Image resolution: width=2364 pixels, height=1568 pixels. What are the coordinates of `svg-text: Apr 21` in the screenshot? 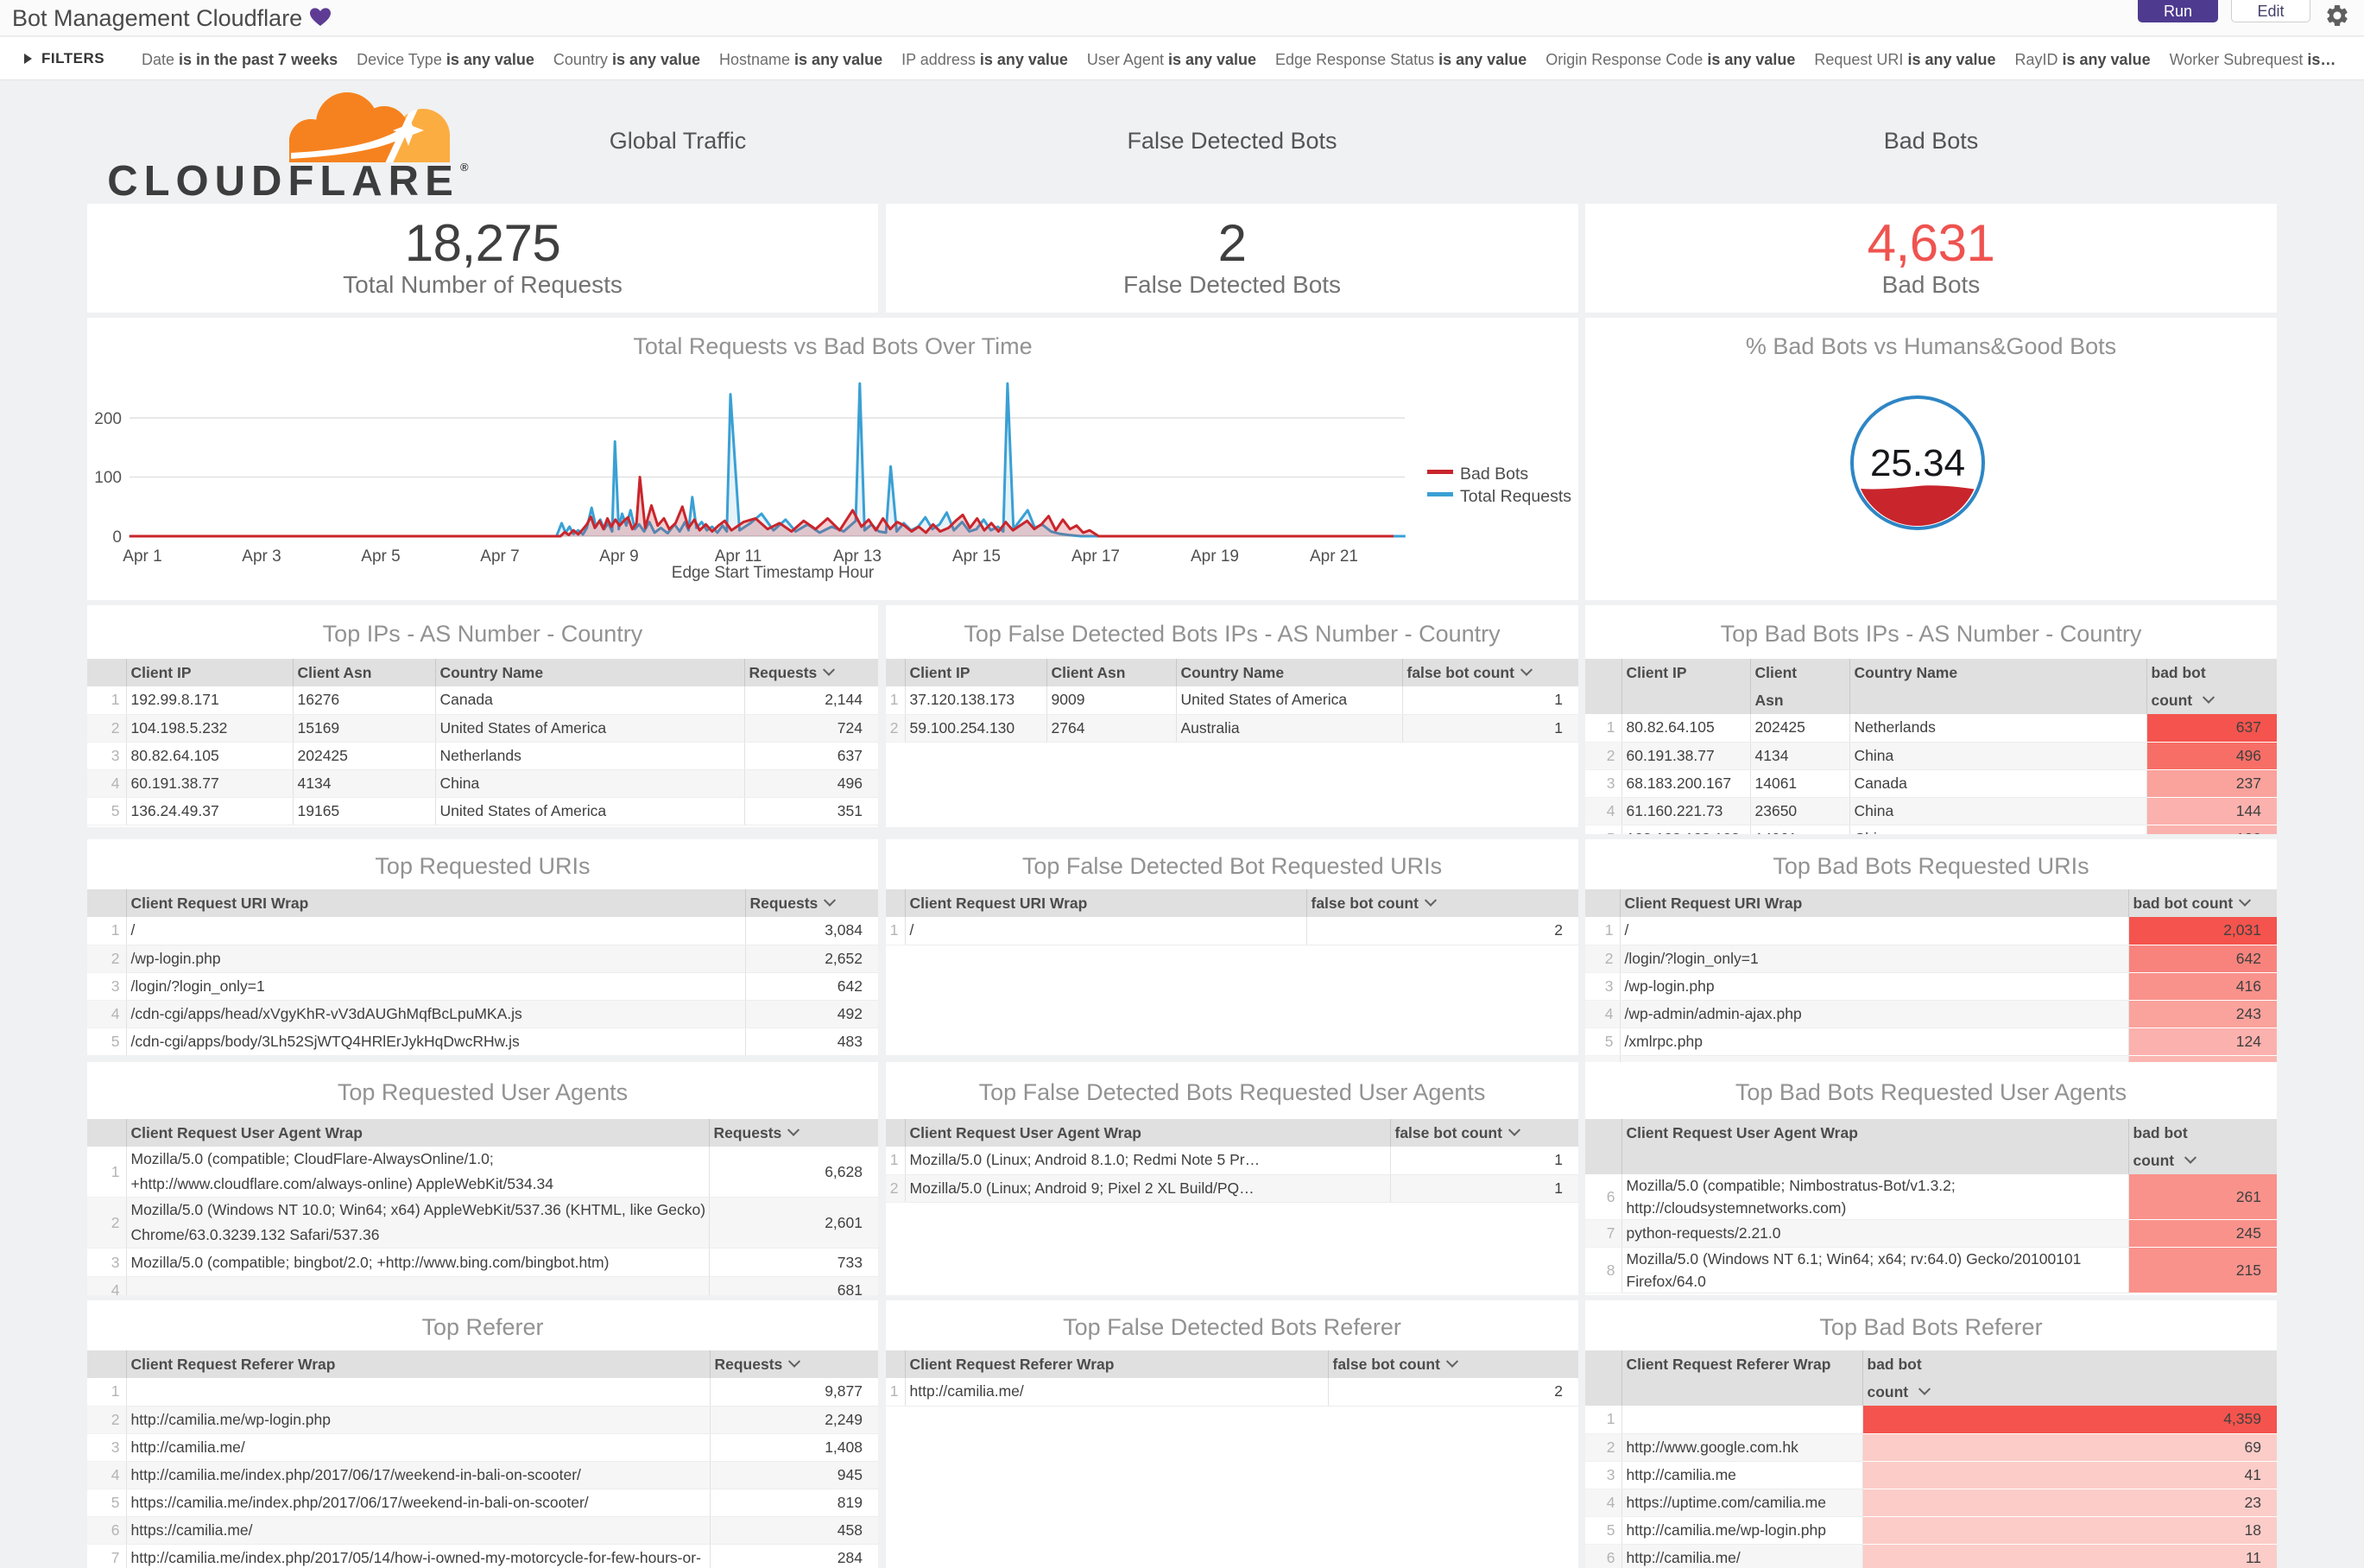 It's located at (1334, 556).